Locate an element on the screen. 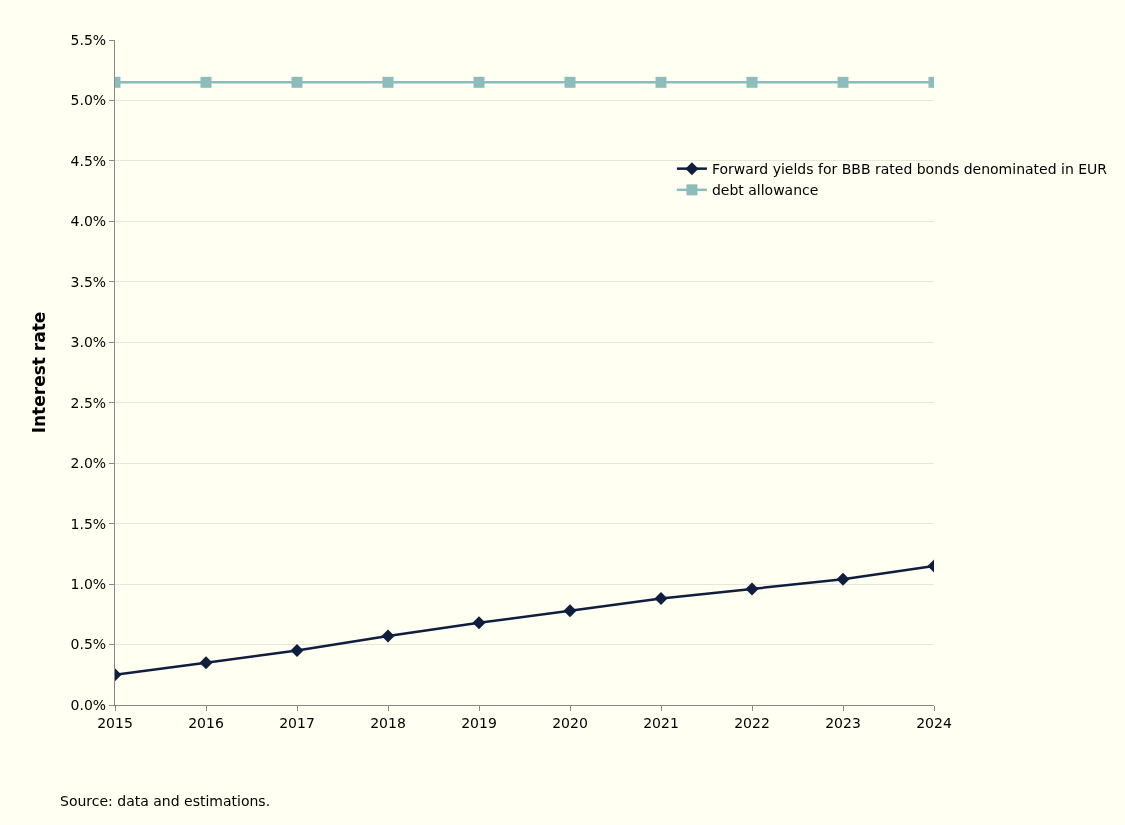 This screenshot has height=825, width=1125. x-tick-label: 2019 is located at coordinates (479, 722).